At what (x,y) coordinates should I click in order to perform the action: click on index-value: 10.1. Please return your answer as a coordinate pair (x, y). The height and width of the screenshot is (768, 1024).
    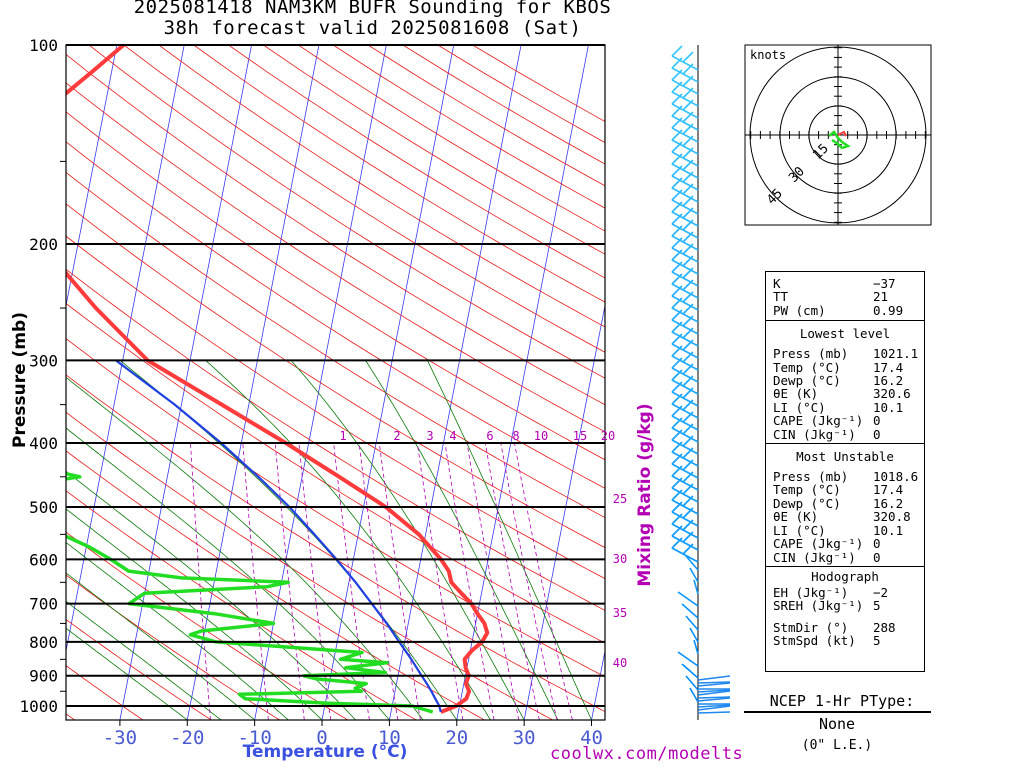
    Looking at the image, I should click on (888, 530).